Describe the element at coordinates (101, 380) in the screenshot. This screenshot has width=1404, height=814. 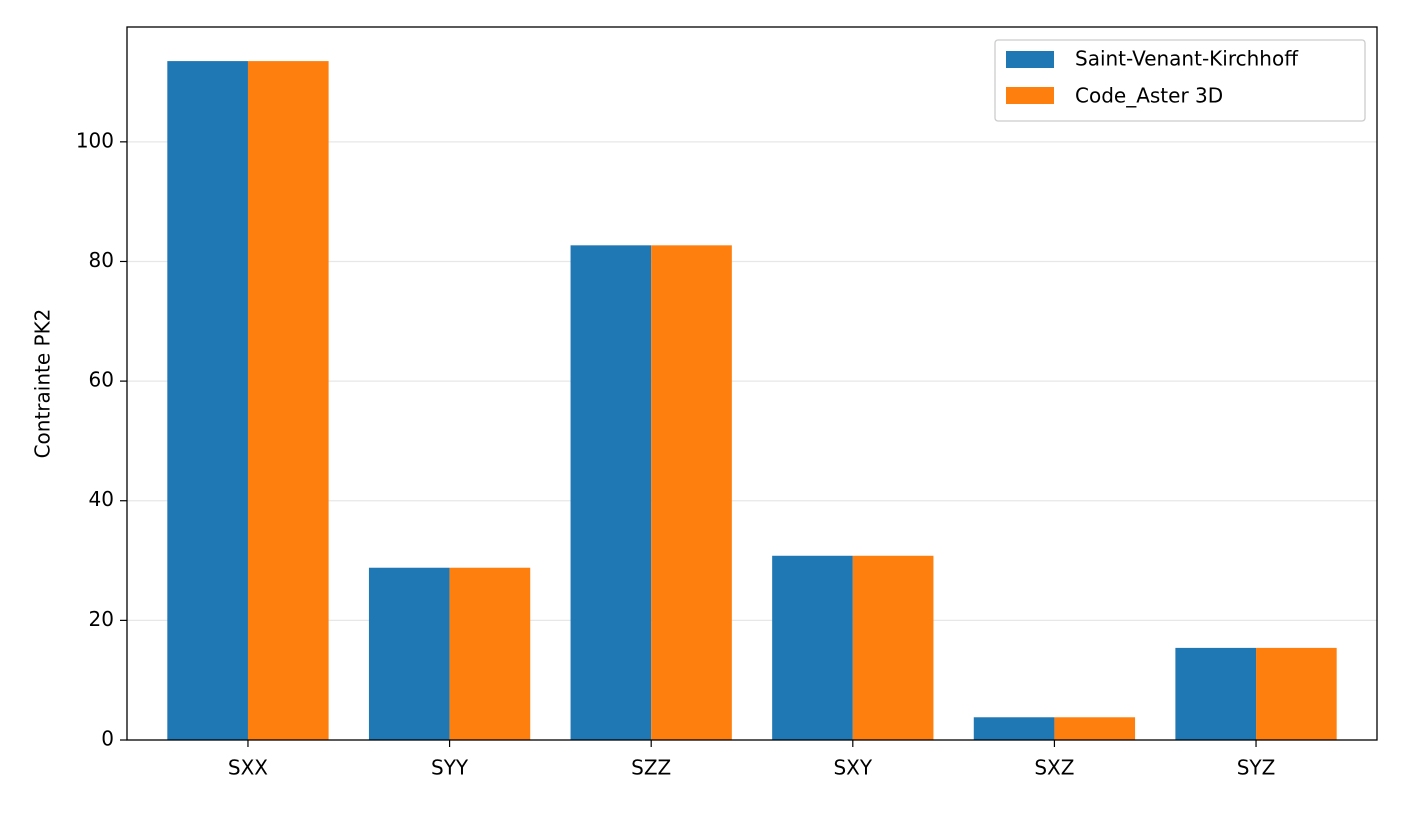
I see `y-tick-label: 60` at that location.